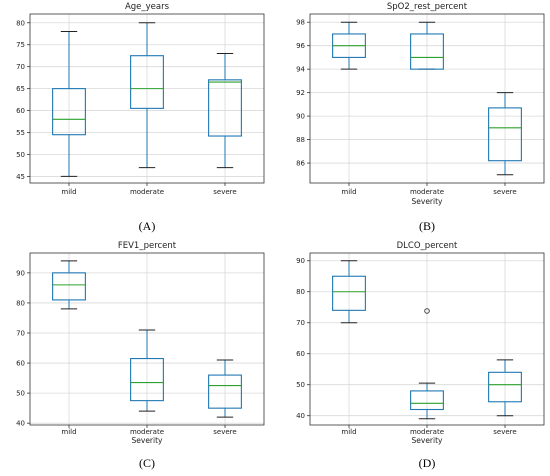 This screenshot has height=476, width=550. I want to click on chart-a-ytick-label: 55, so click(20, 133).